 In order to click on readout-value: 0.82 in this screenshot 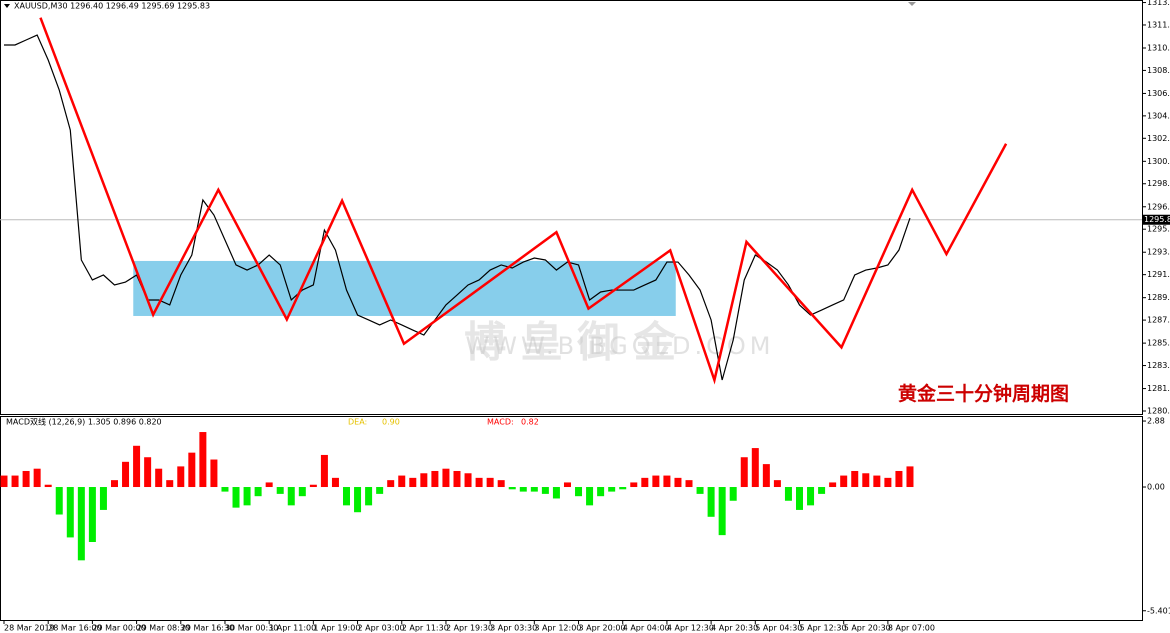, I will do `click(530, 422)`.